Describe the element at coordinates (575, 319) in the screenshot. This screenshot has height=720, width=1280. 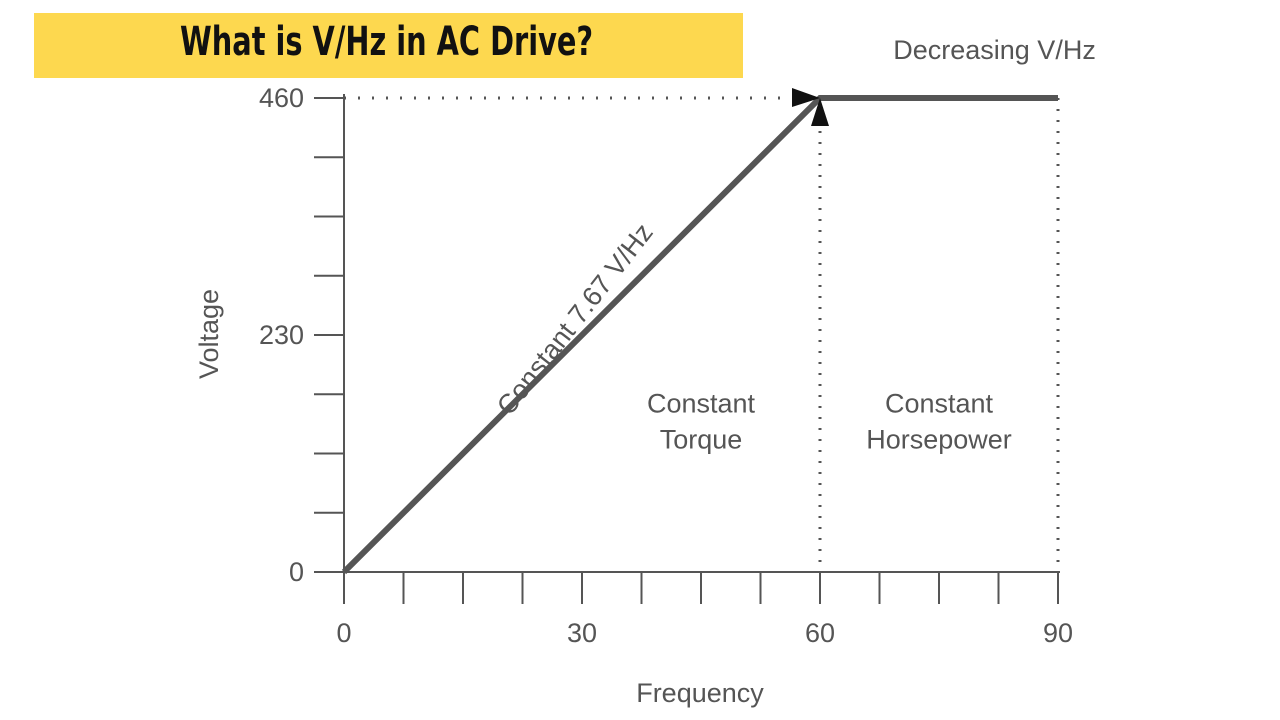
I see `annotation-label: Constant 7.67 V/Hz` at that location.